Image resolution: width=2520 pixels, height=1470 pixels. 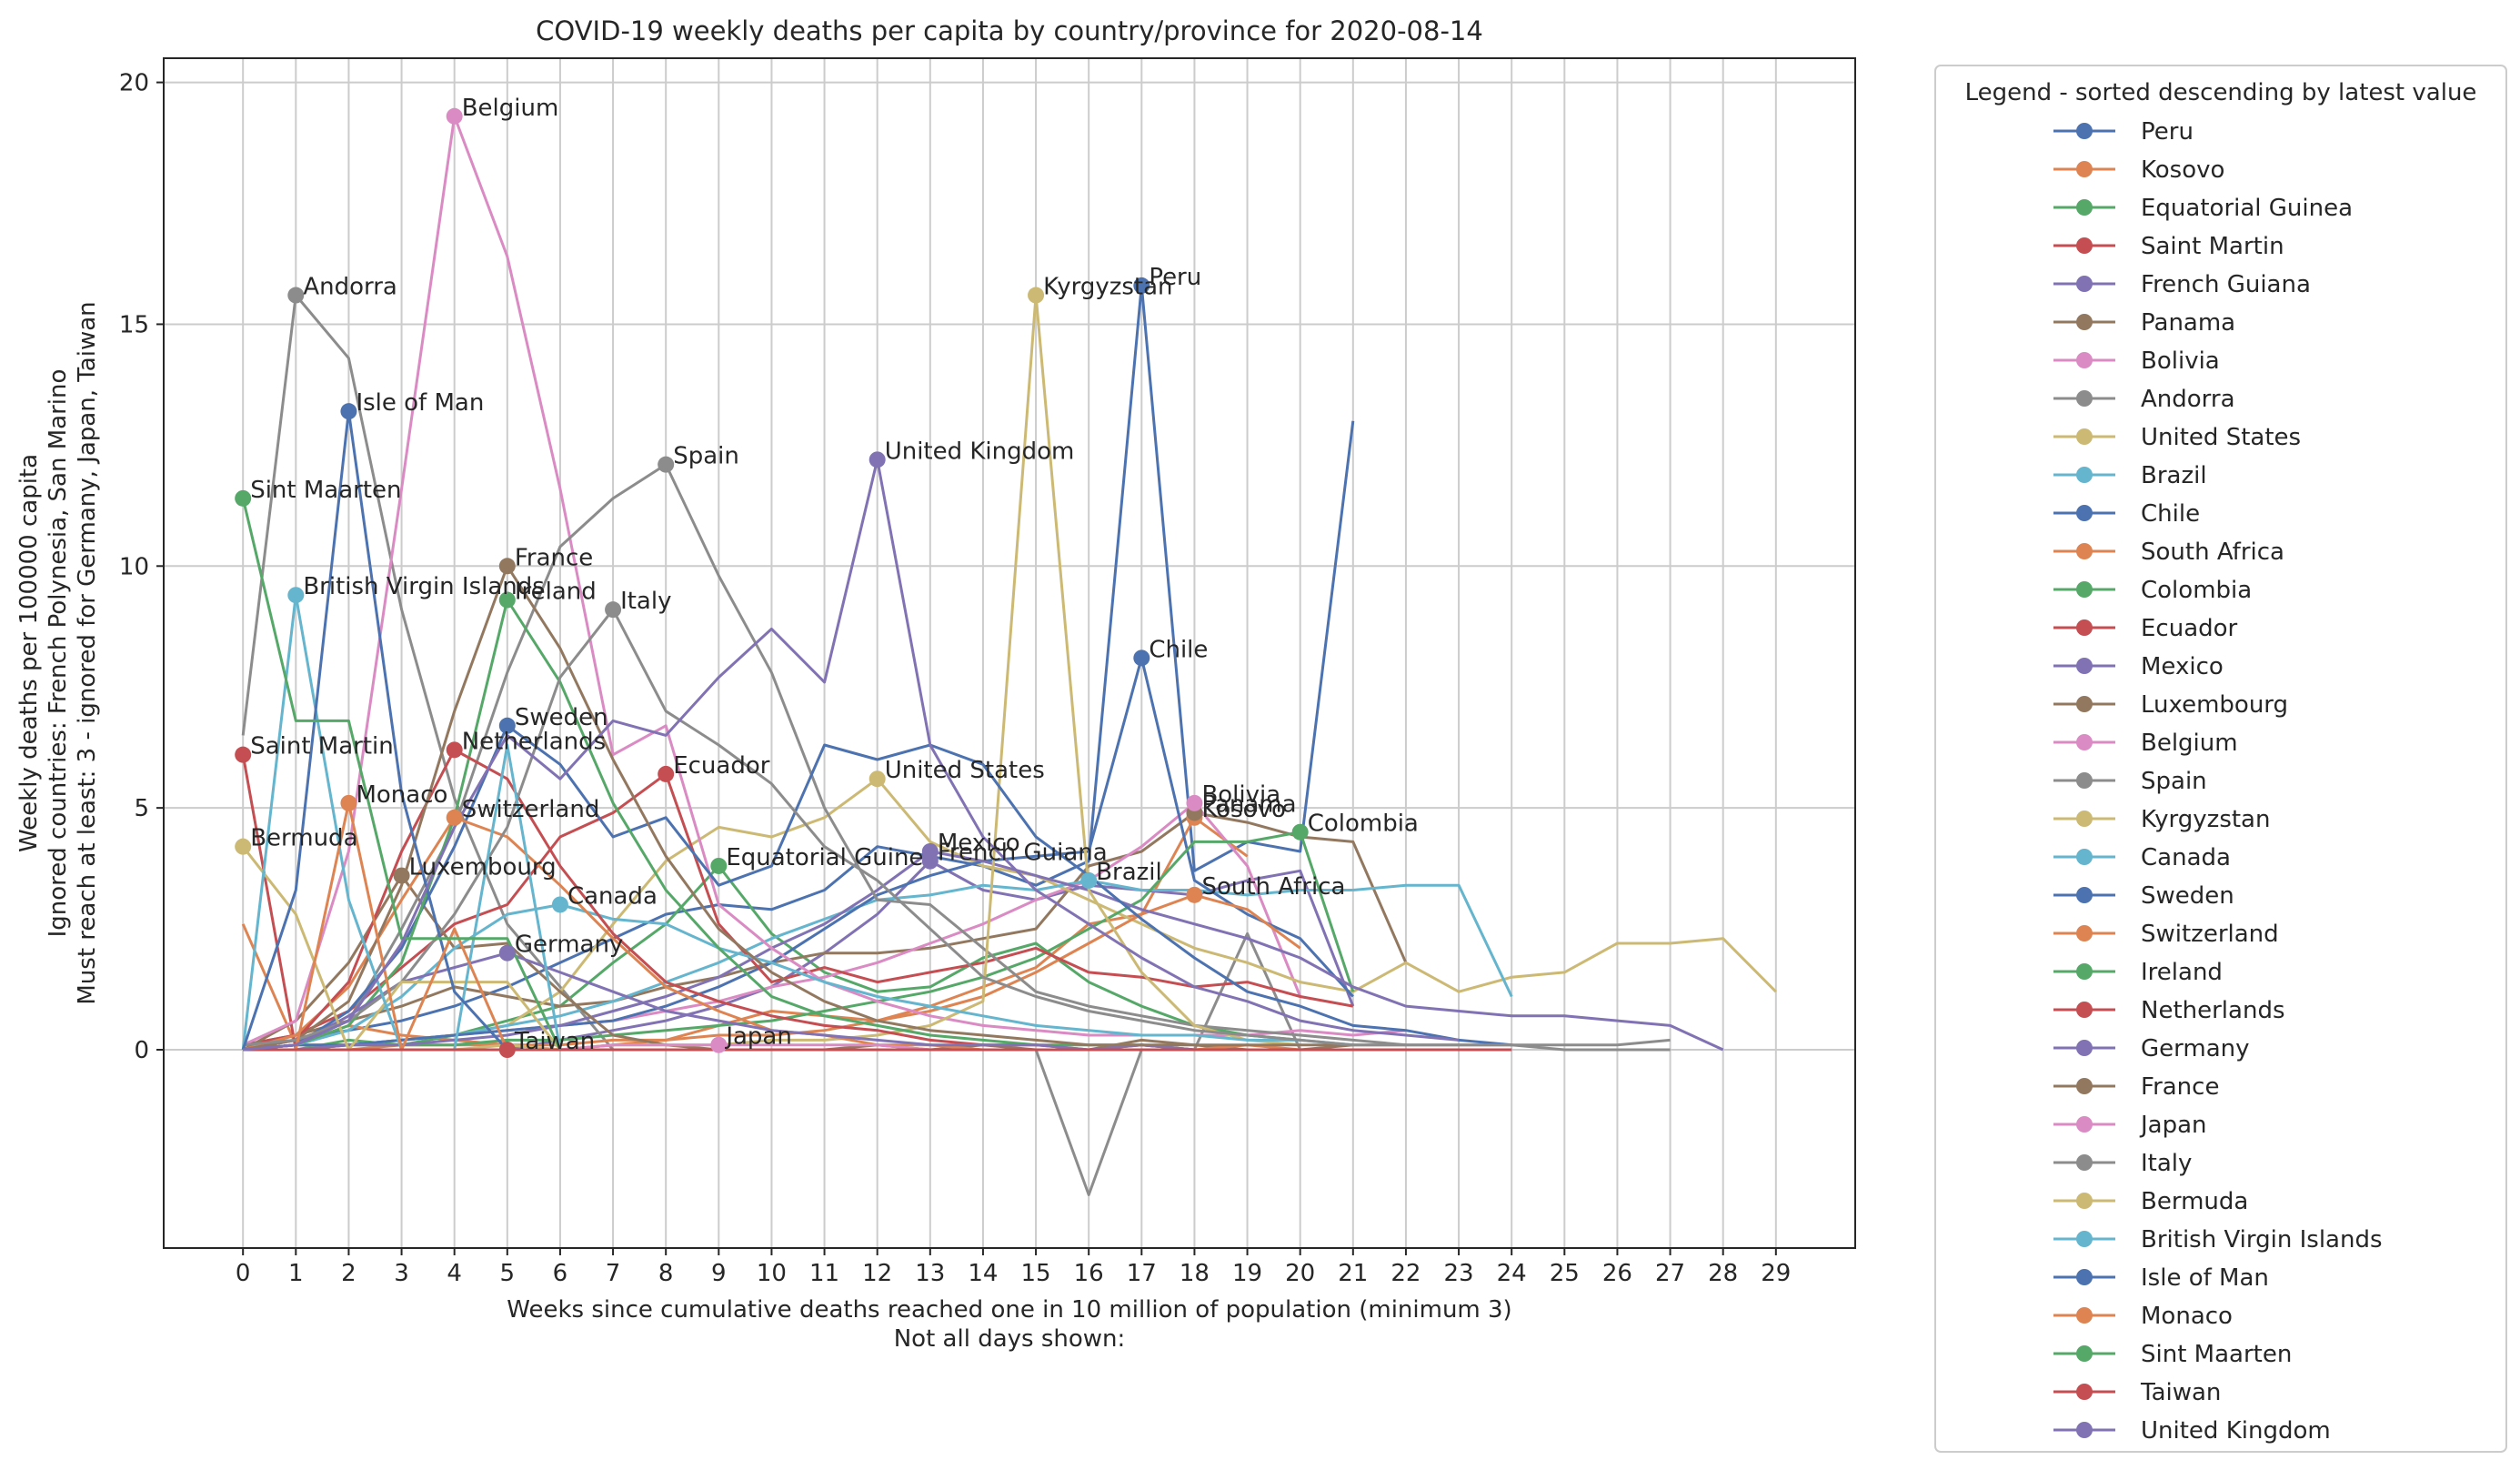 What do you see at coordinates (2142, 857) in the screenshot?
I see `legend-item-canada: Canada` at bounding box center [2142, 857].